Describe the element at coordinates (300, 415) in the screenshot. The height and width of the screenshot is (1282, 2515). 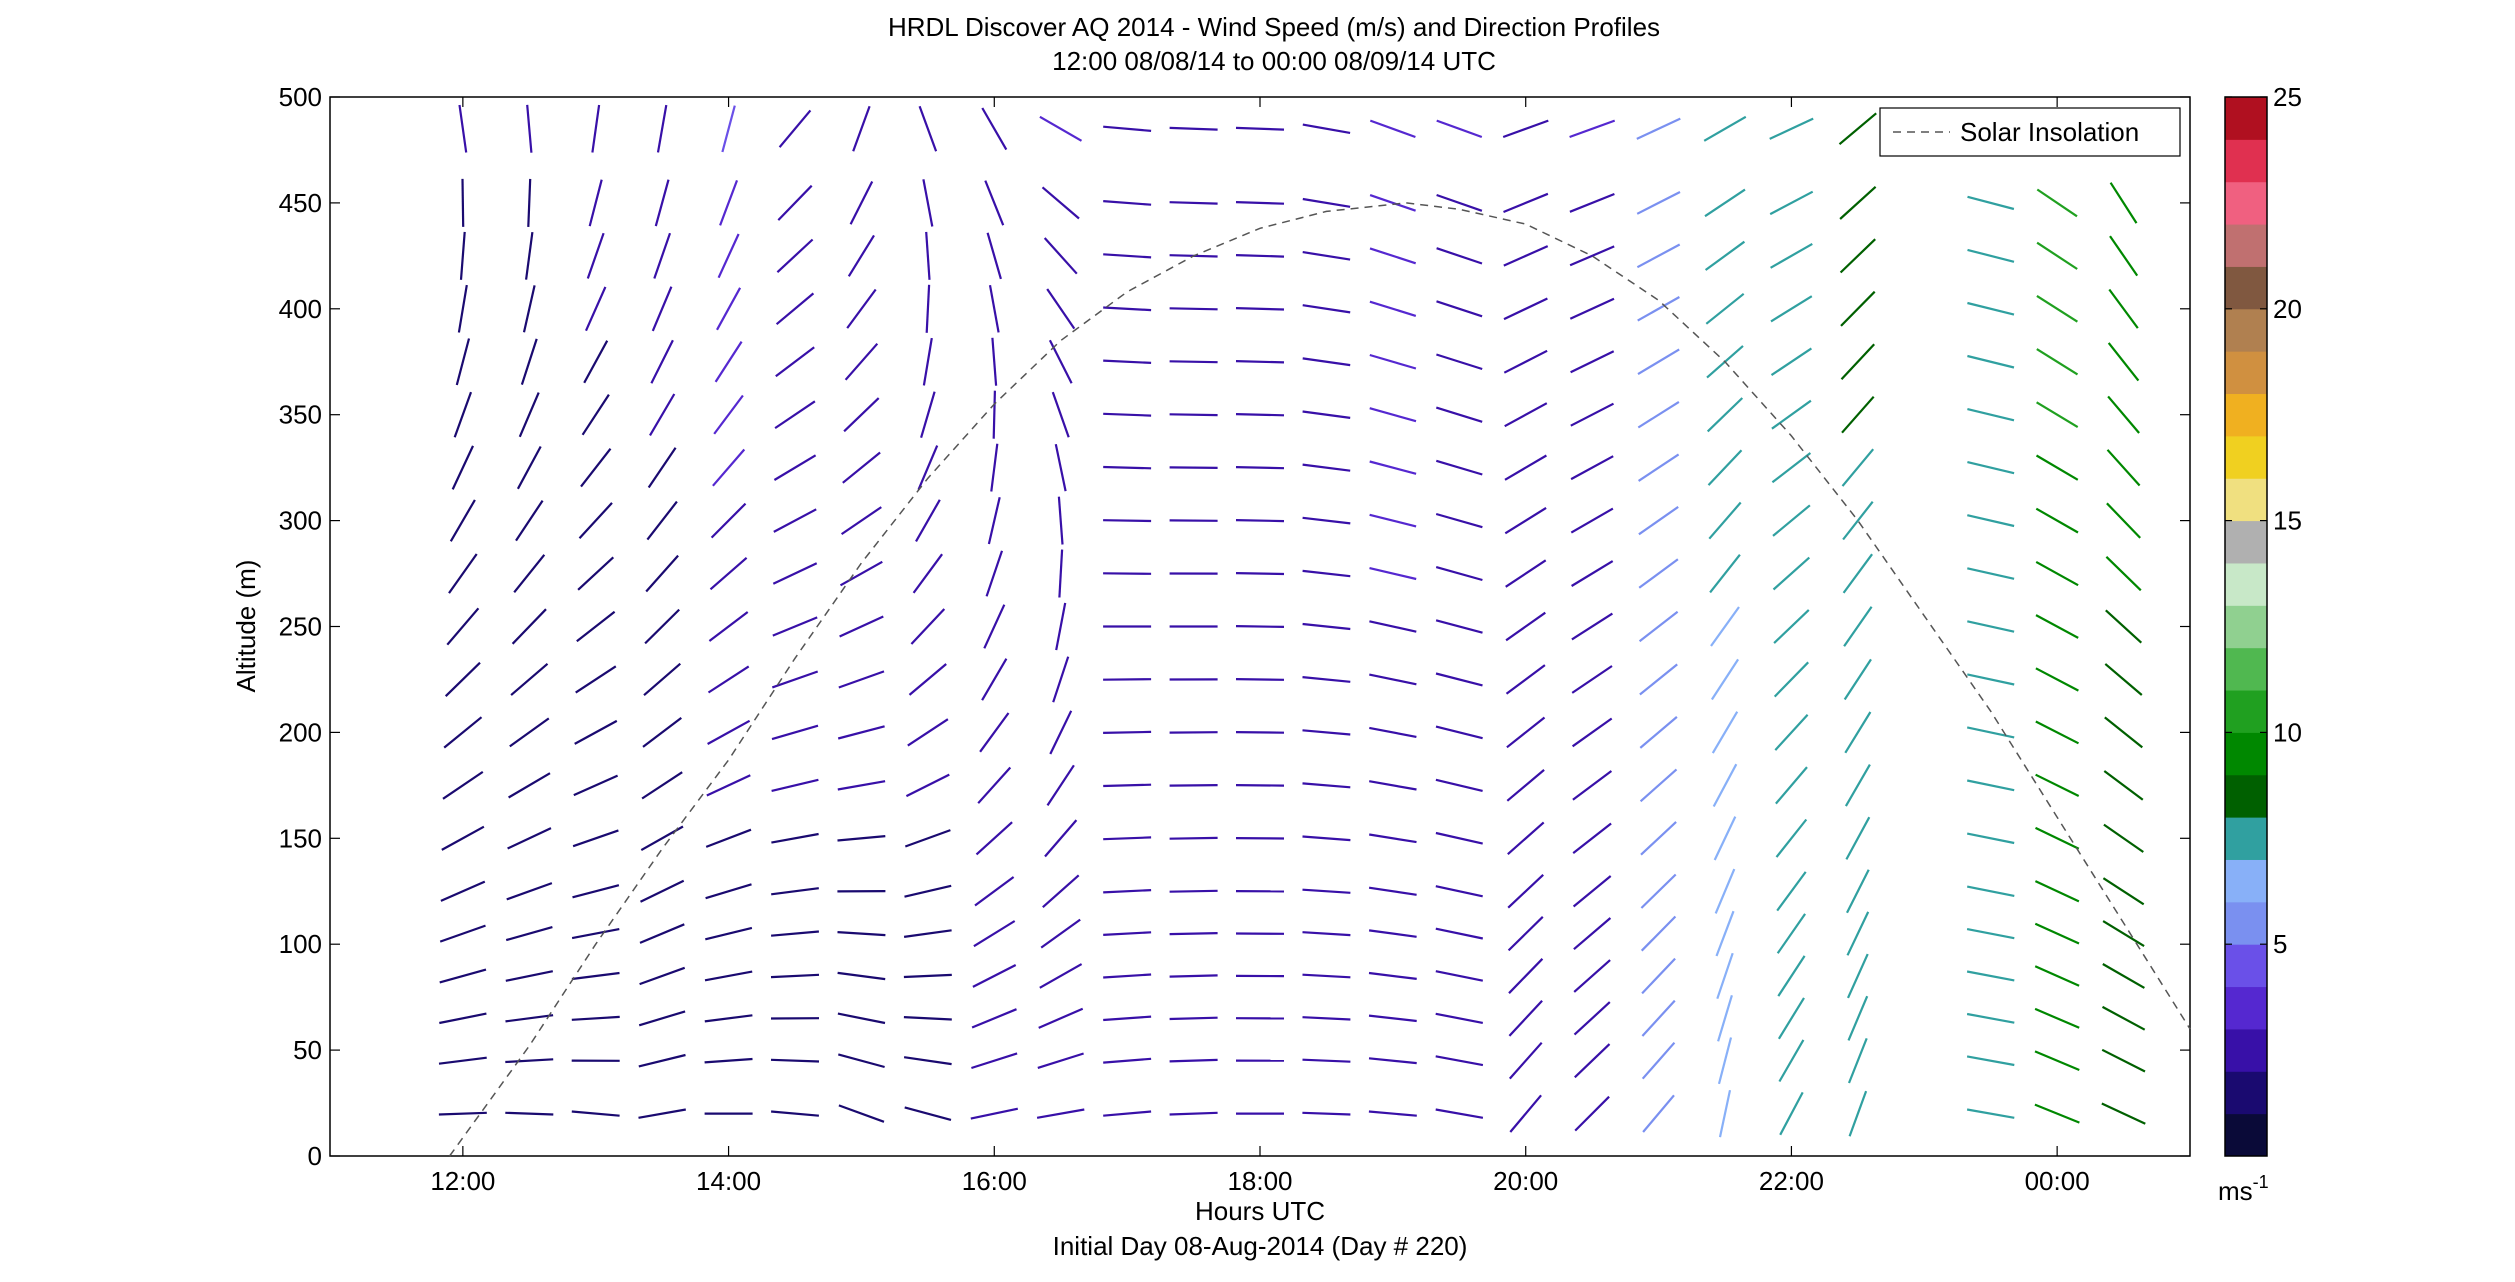
I see `y-tick-label: 350` at that location.